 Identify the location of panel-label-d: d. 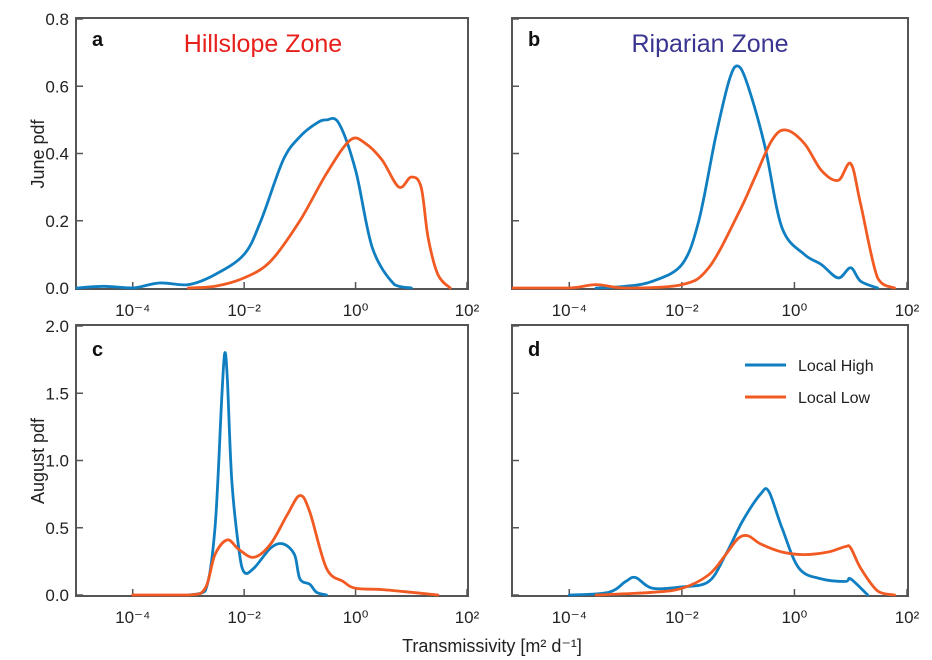
(534, 350).